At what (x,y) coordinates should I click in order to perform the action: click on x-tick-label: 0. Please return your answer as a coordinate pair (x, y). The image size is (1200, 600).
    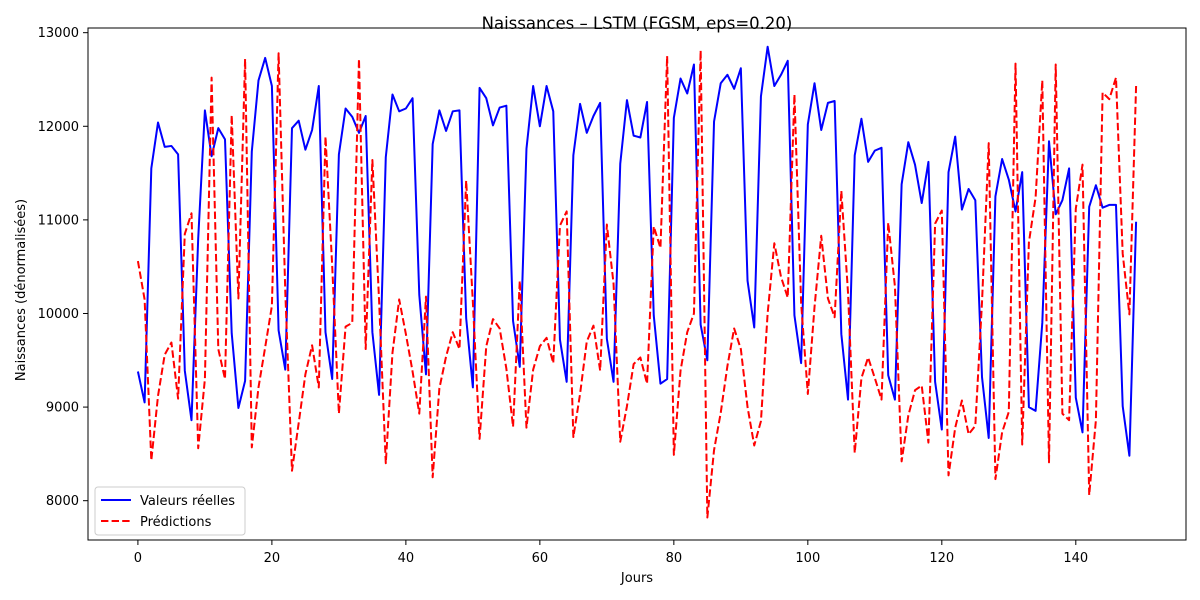
    Looking at the image, I should click on (138, 558).